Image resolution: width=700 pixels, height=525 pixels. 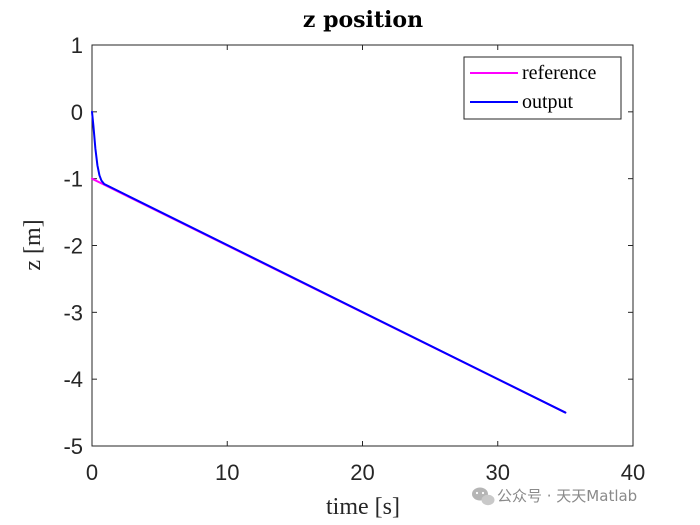 What do you see at coordinates (483, 496) in the screenshot?
I see `wechat-icon` at bounding box center [483, 496].